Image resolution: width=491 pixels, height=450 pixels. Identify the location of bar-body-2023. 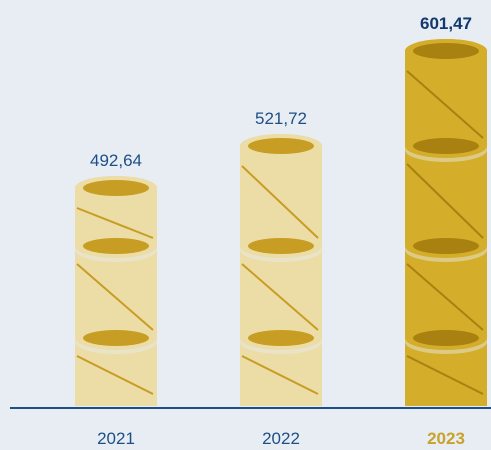
(446, 222).